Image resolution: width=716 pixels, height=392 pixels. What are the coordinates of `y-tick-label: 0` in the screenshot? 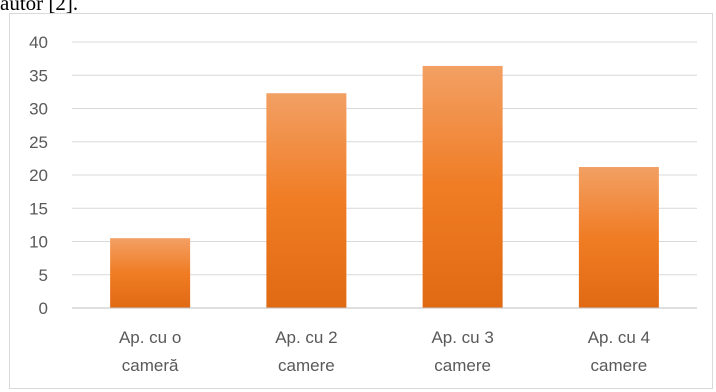 It's located at (43, 308).